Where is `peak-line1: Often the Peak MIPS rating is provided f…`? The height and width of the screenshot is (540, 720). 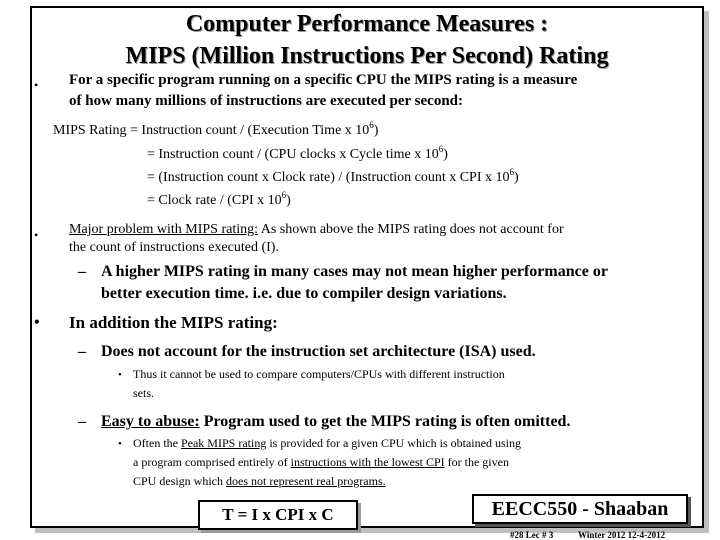
peak-line1: Often the Peak MIPS rating is provided f… is located at coordinates (327, 443).